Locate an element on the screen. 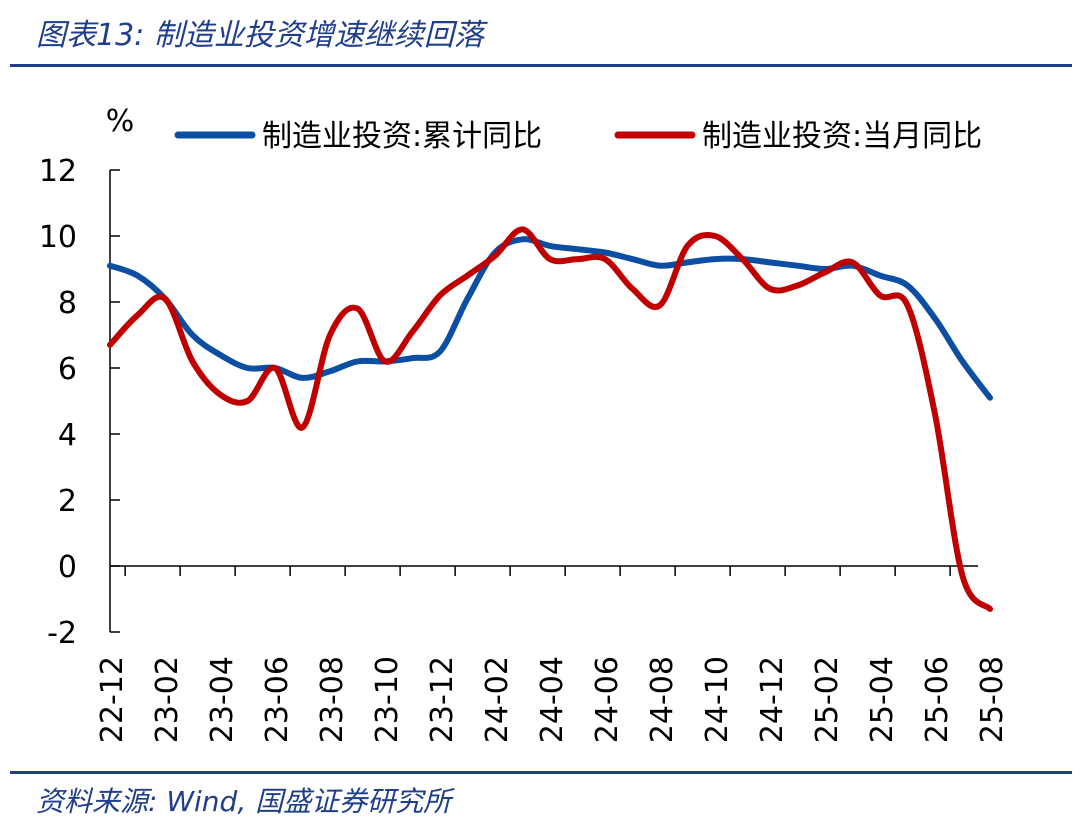 The height and width of the screenshot is (825, 1080). x-tick-label: 25-04 is located at coordinates (882, 699).